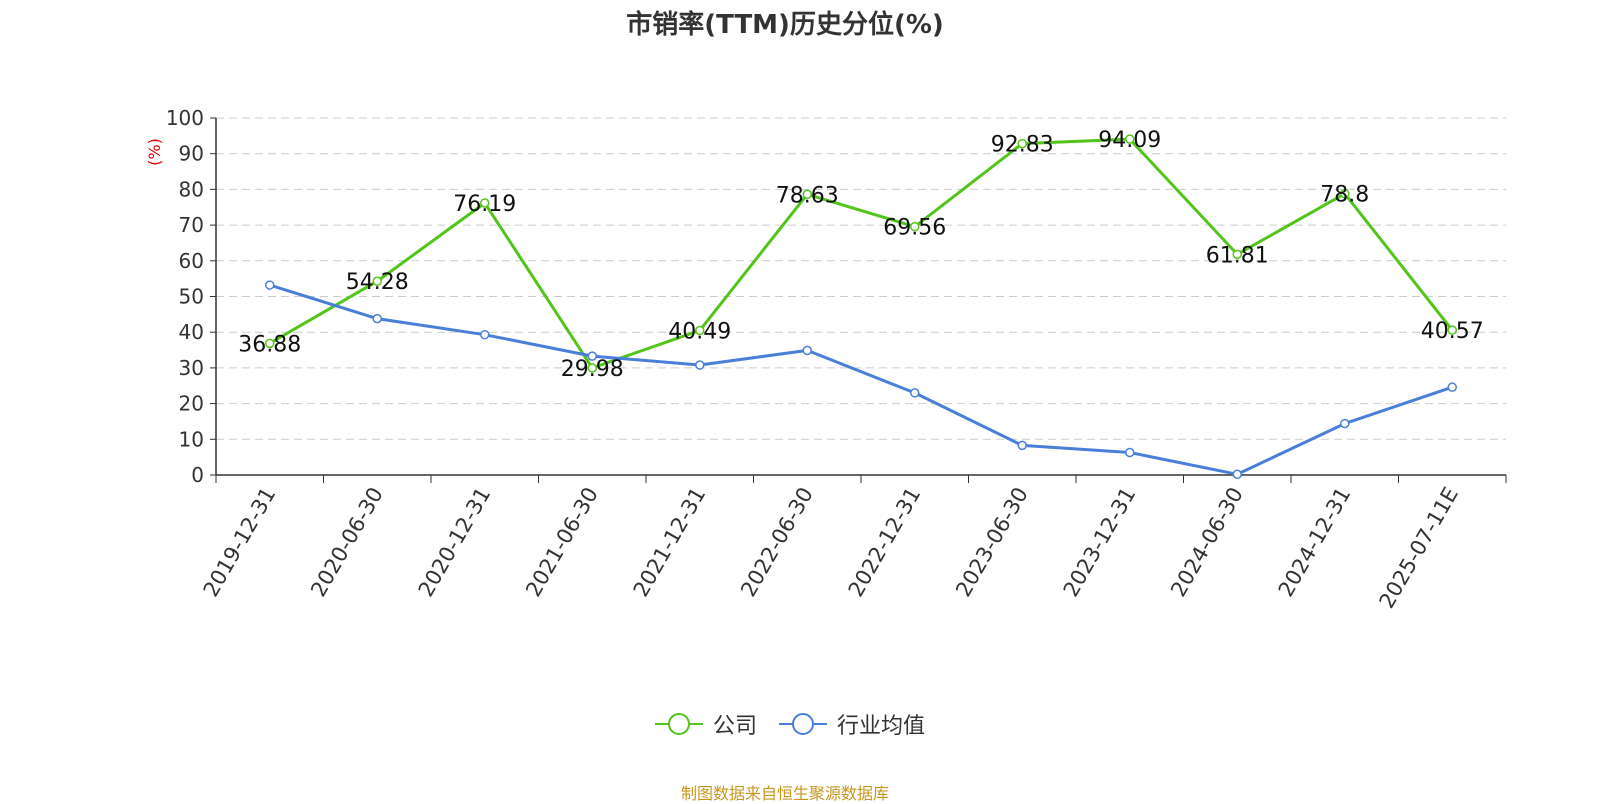 The width and height of the screenshot is (1600, 804). I want to click on data-label: 78.8, so click(1344, 195).